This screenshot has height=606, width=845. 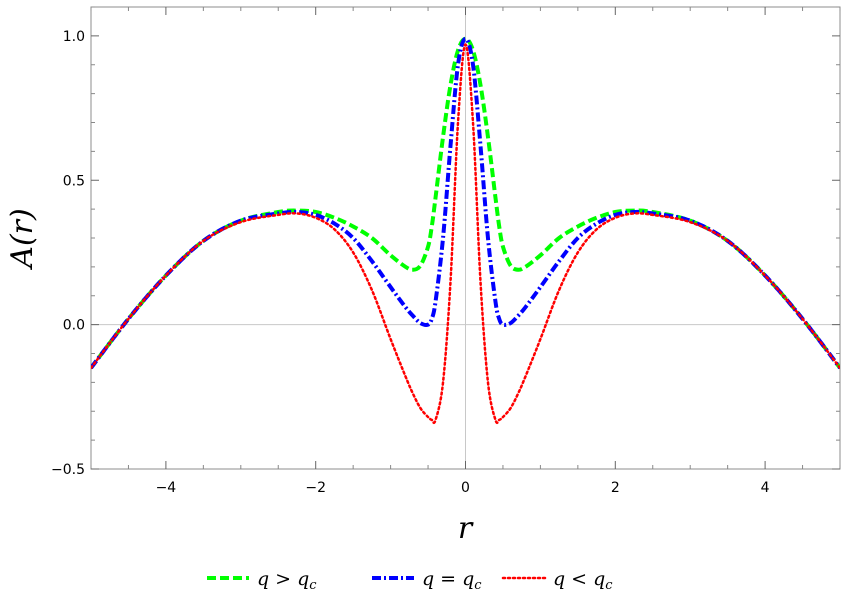 I want to click on x-tick-label: −4, so click(x=166, y=488).